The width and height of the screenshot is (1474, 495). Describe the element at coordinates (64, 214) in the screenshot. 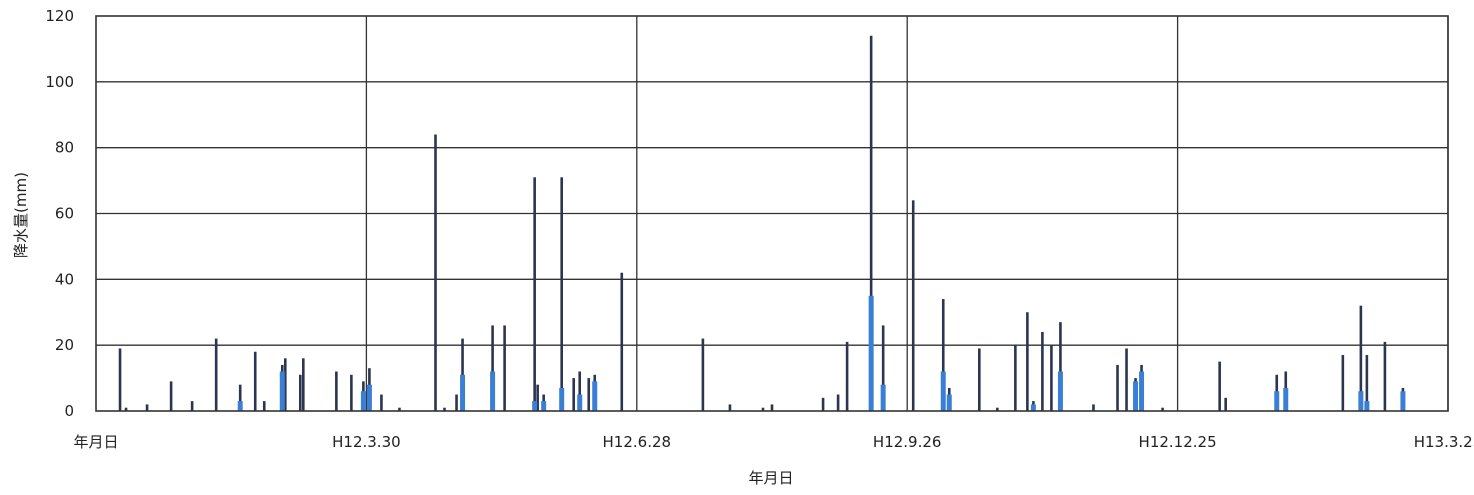

I see `y-tick-label: 60` at that location.